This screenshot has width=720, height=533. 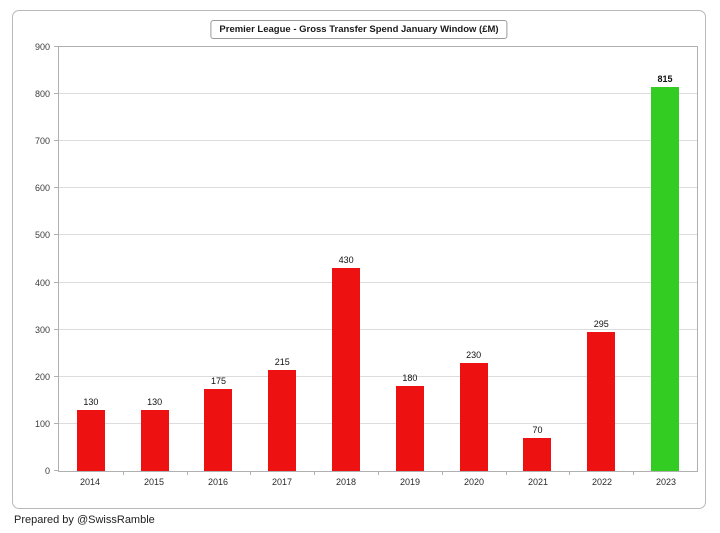 What do you see at coordinates (218, 482) in the screenshot?
I see `x-axis-label-2016: 2016` at bounding box center [218, 482].